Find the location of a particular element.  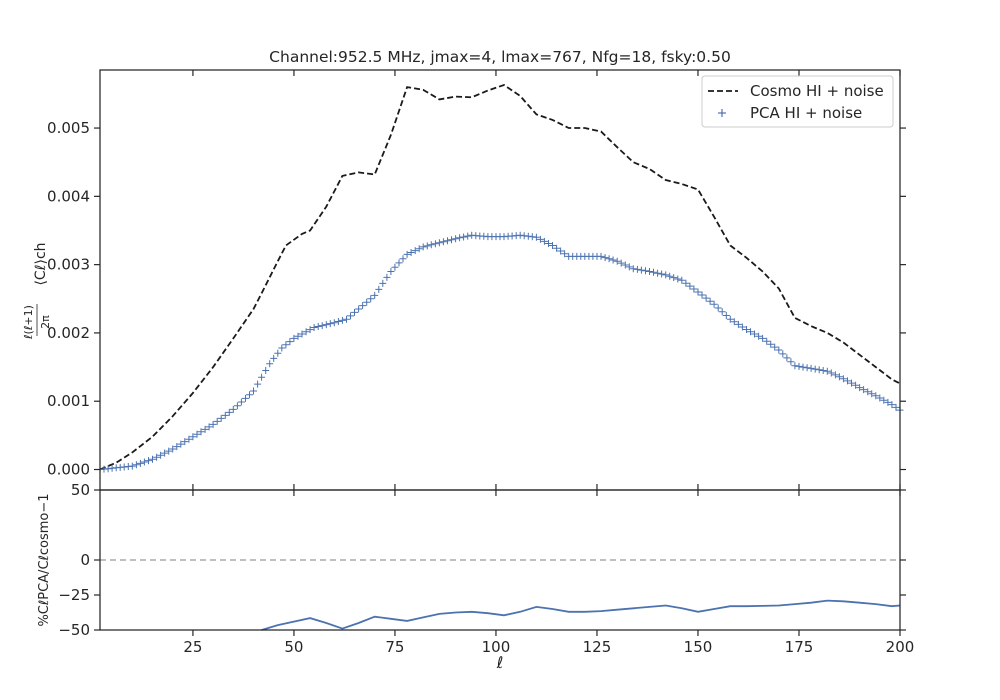

x-tick-label: 200 is located at coordinates (900, 647).